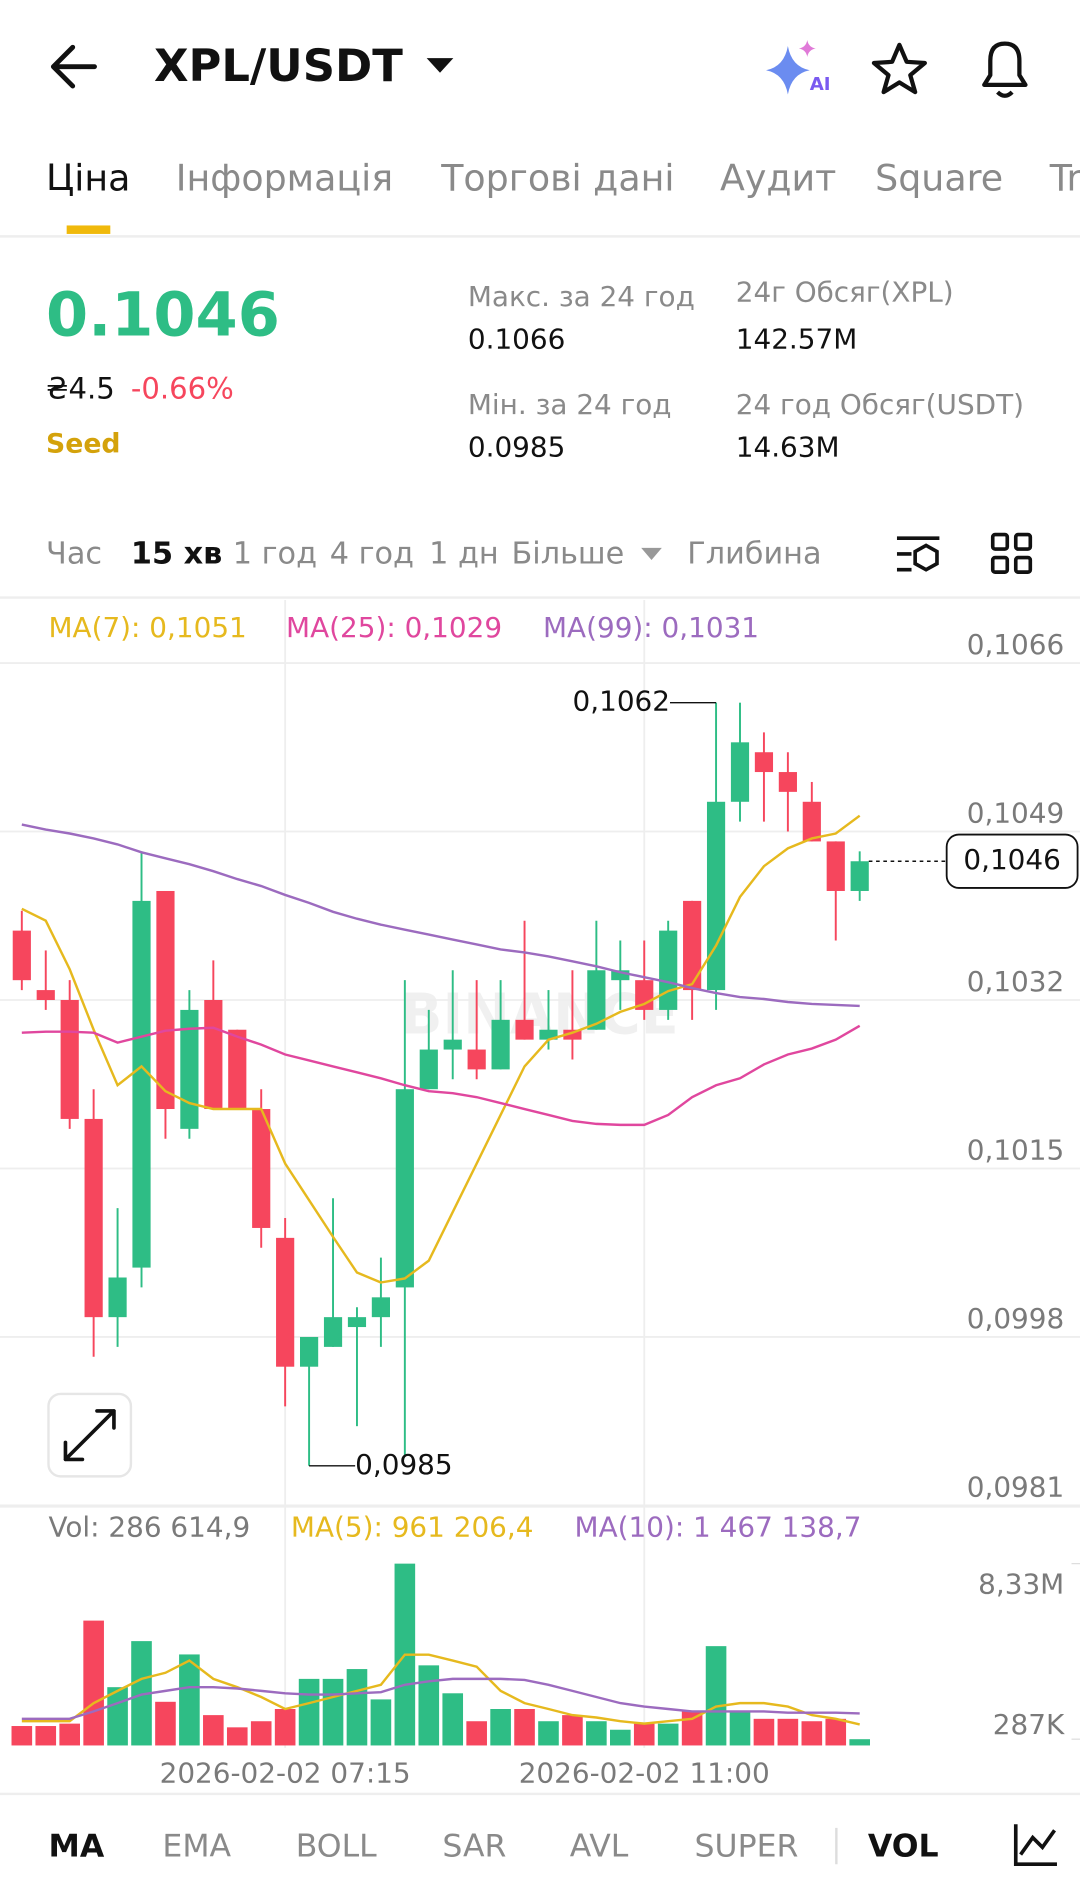  I want to click on y-tick-label: 0,1032, so click(1015, 981).